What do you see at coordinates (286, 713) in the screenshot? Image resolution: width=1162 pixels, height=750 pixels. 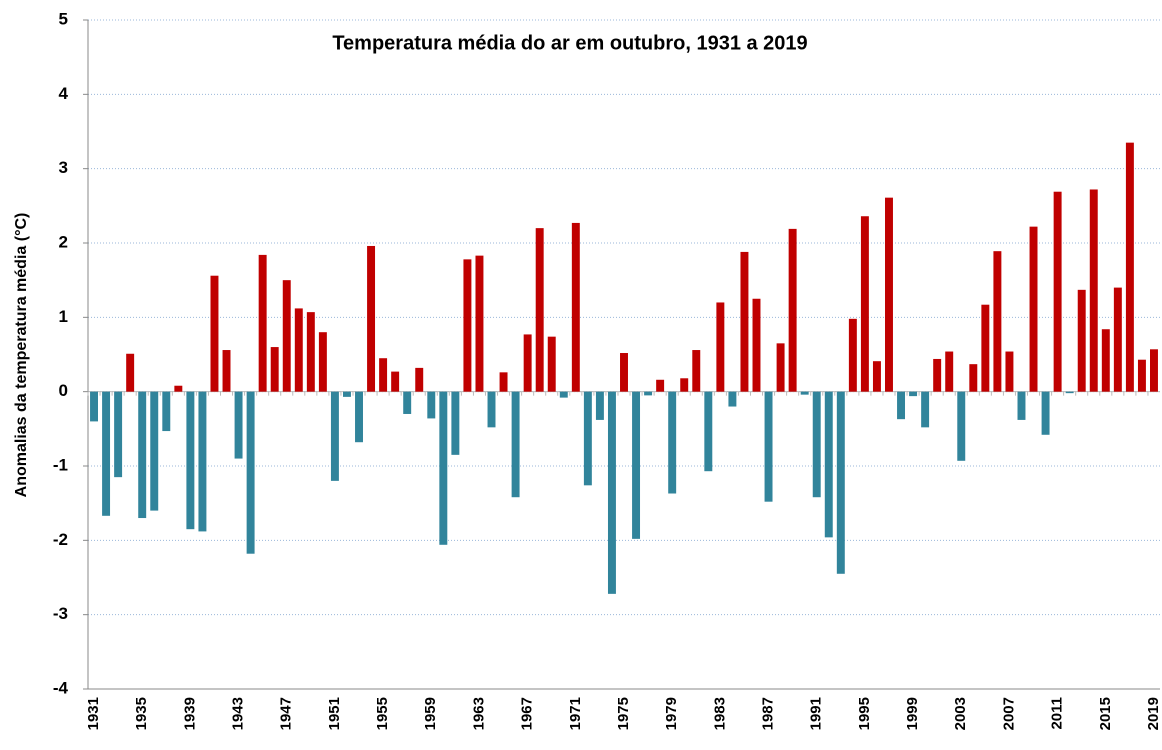 I see `x-tick-label: 1947` at bounding box center [286, 713].